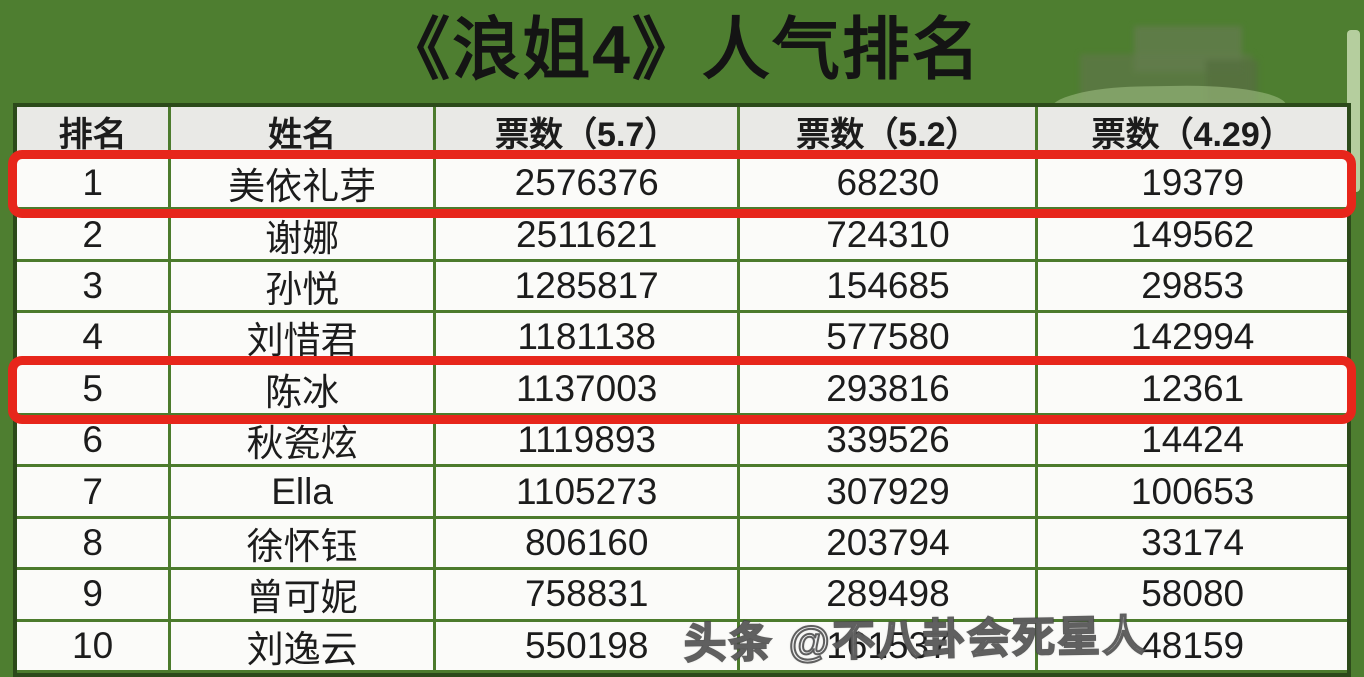  I want to click on site-watermark: 头条 @不八卦会死星人, so click(916, 639).